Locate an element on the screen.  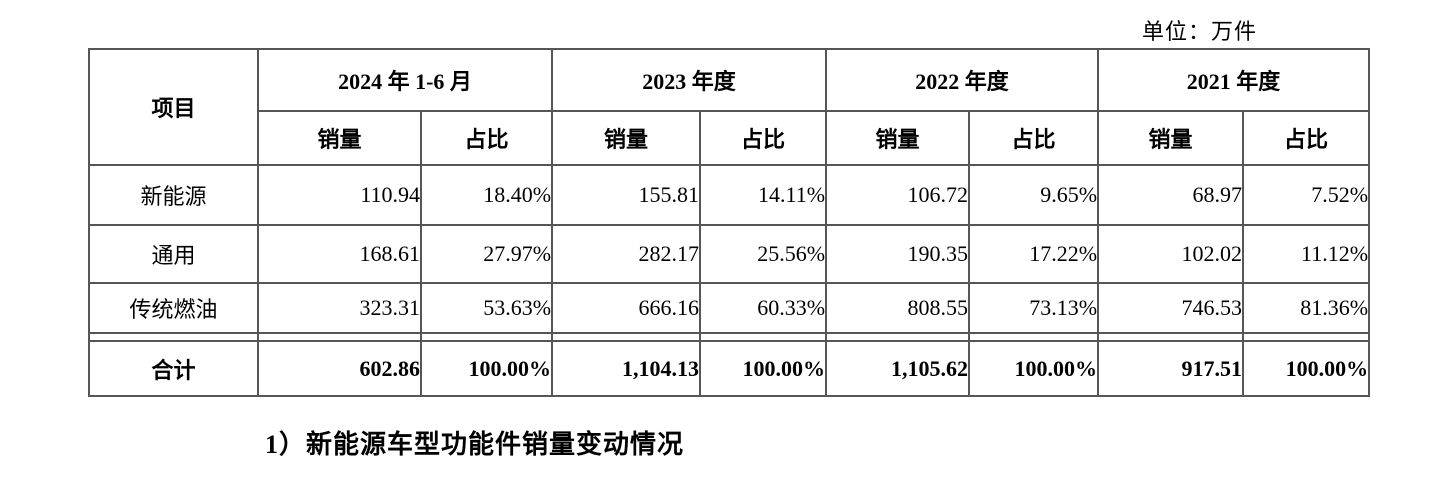
cell-volume-2024: 323.31 is located at coordinates (339, 308).